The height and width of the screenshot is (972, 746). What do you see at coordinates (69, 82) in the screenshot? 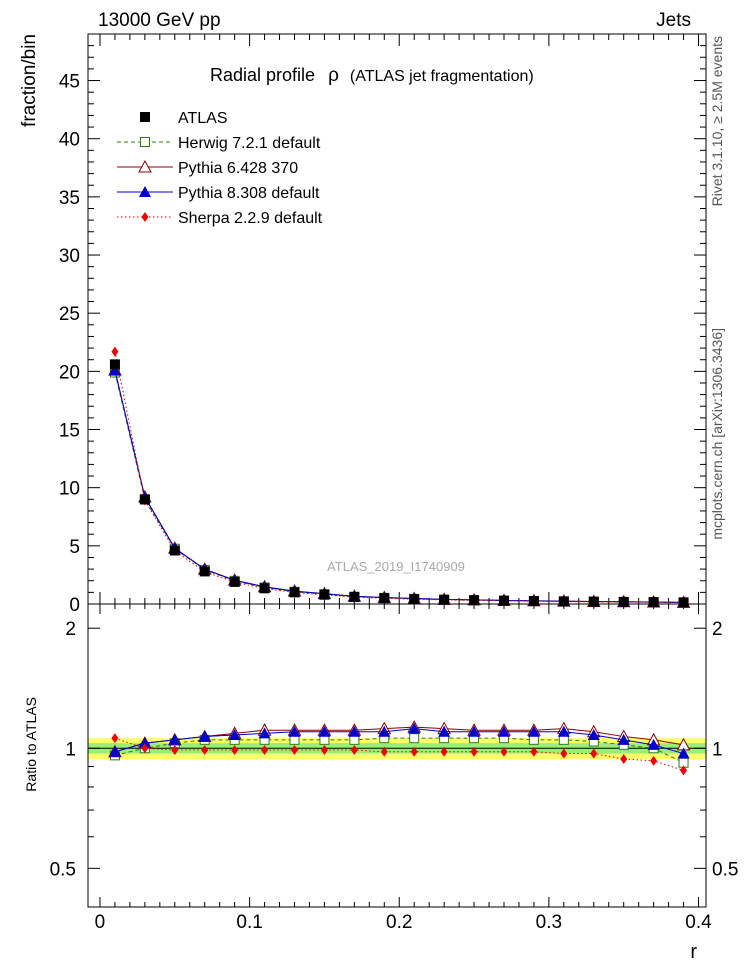
I see `main-ytick-label: 45` at bounding box center [69, 82].